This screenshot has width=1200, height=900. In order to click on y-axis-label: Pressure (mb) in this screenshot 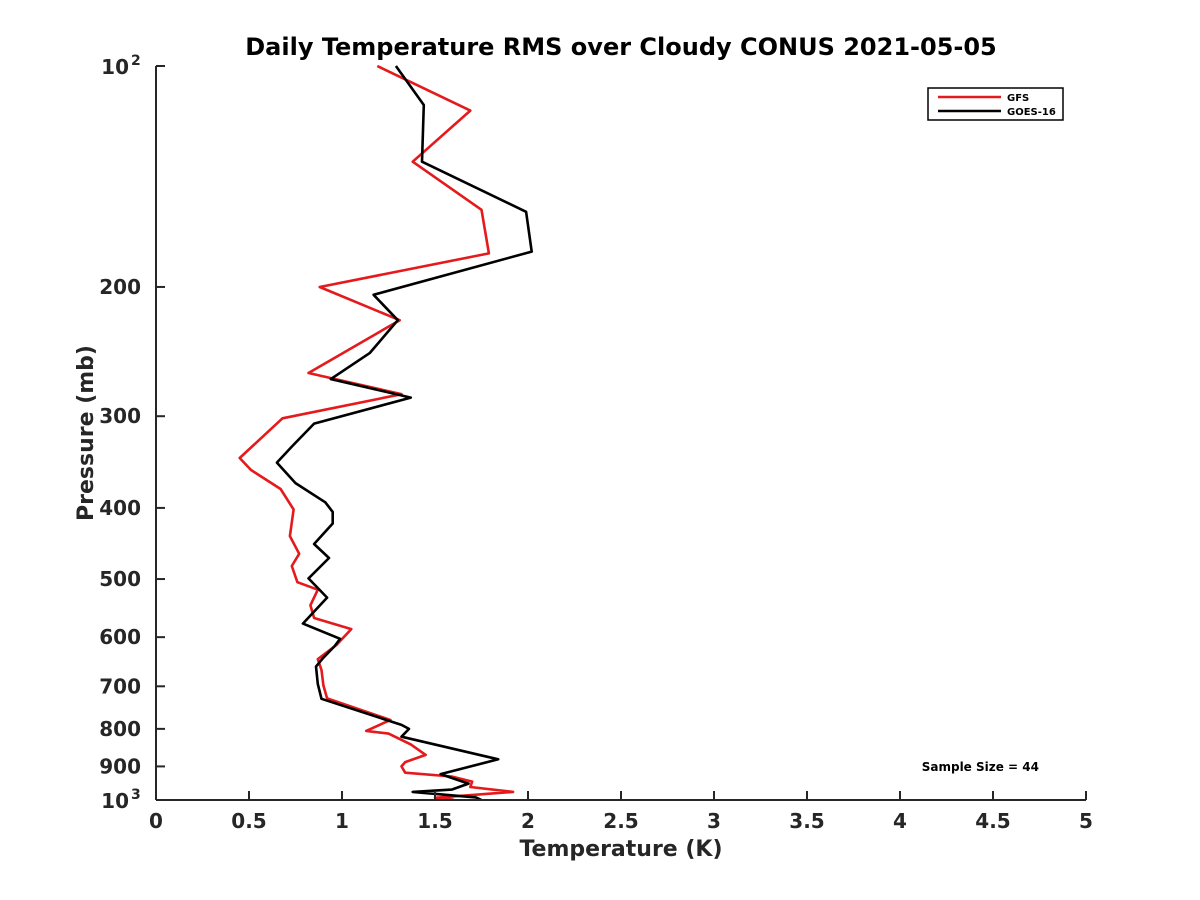, I will do `click(86, 433)`.